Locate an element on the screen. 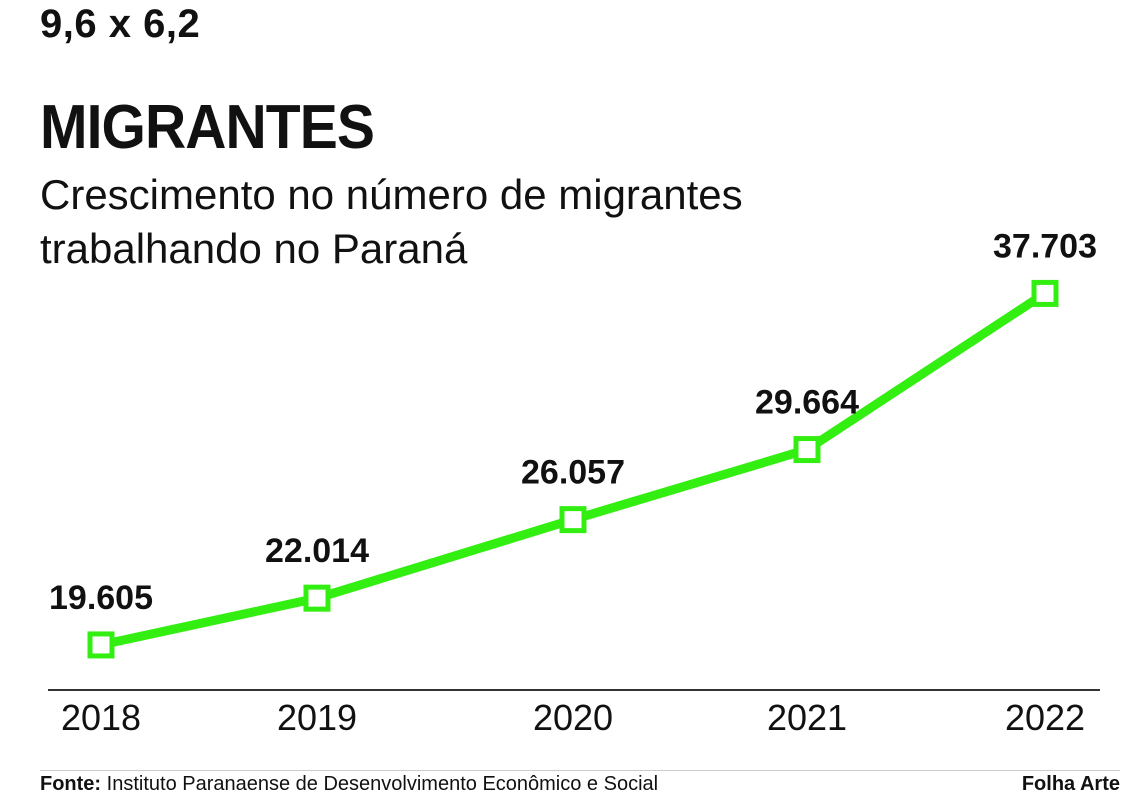 The height and width of the screenshot is (799, 1145). x-tick-label-2020: 2020 is located at coordinates (573, 717).